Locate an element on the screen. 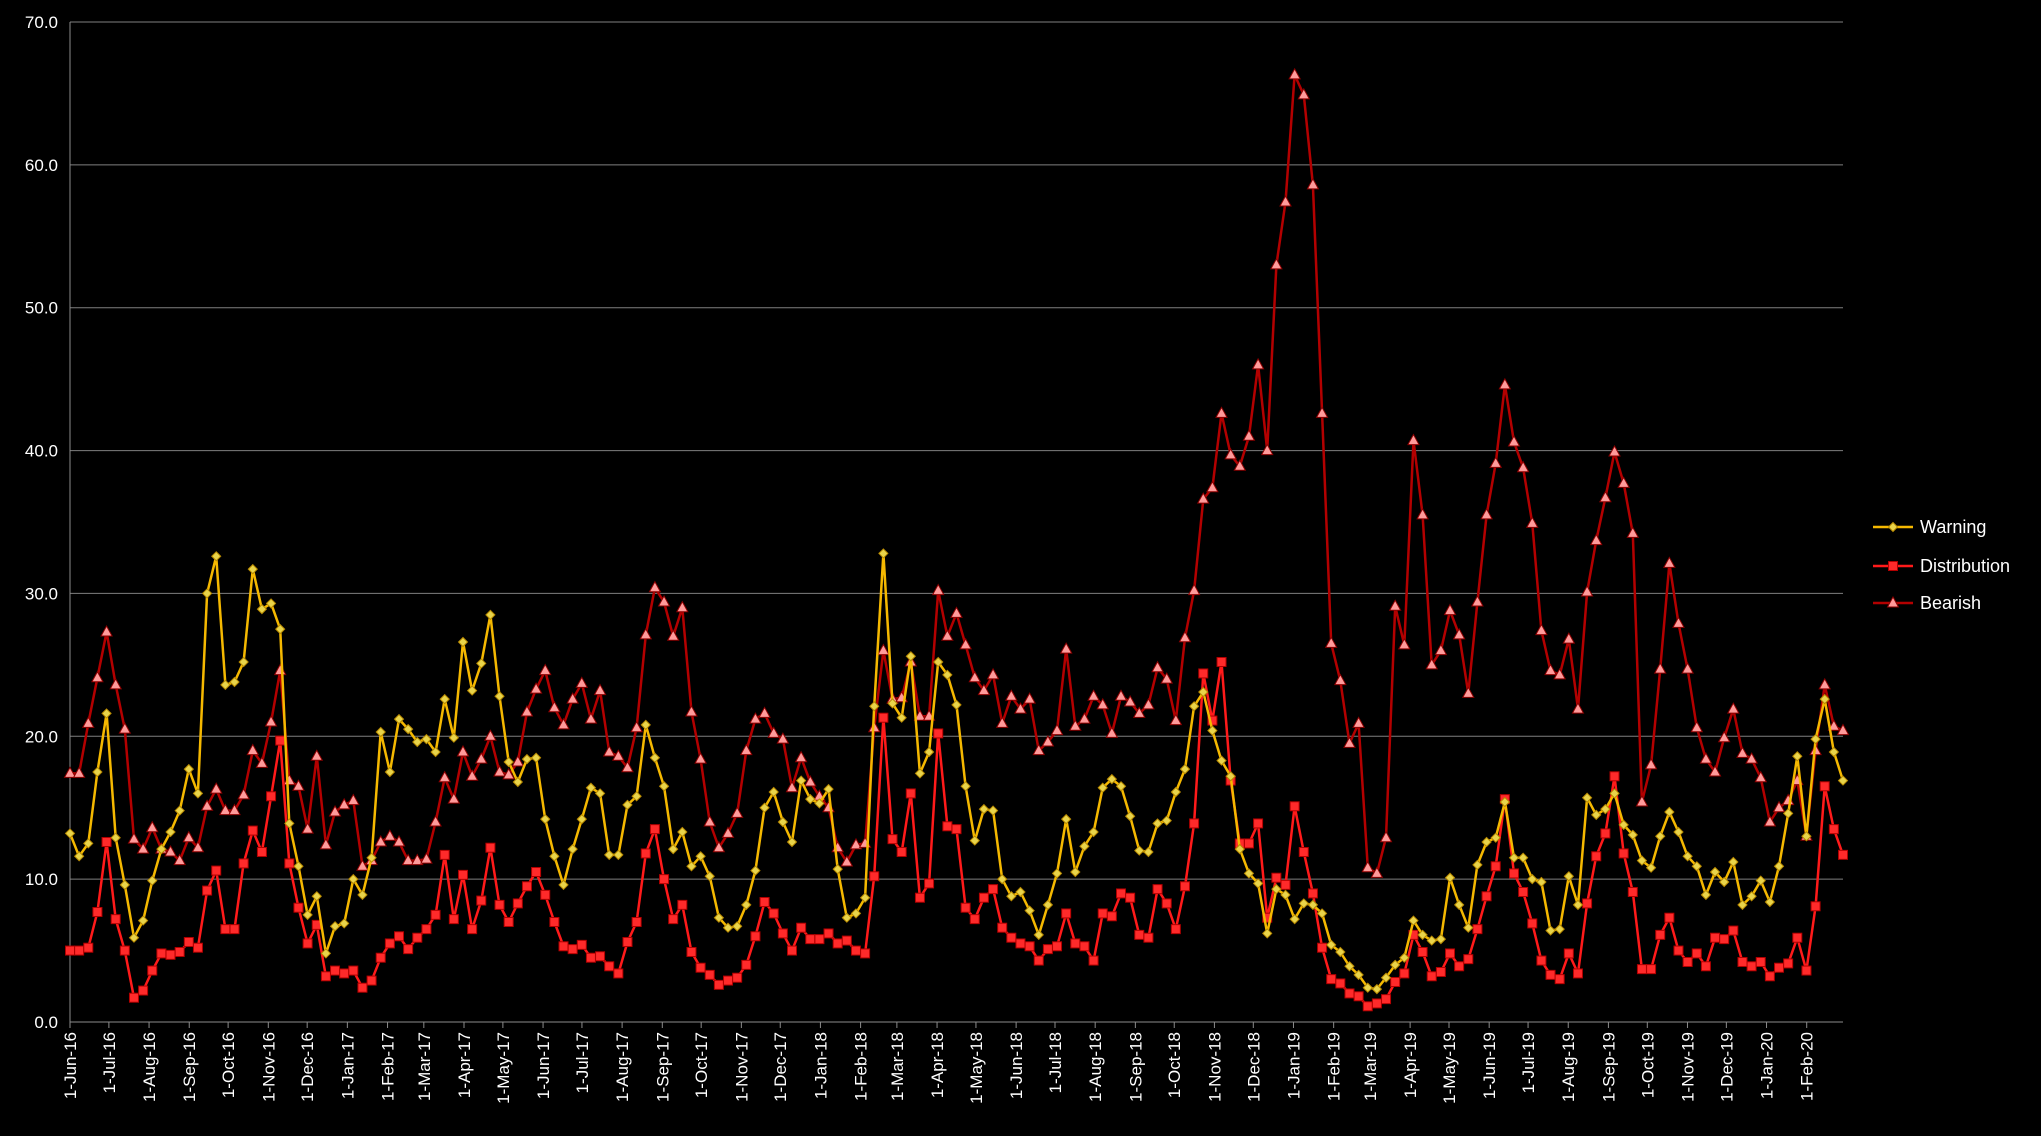 The height and width of the screenshot is (1136, 2041). x-tick-label: 1-Nov-19 is located at coordinates (1687, 1067).